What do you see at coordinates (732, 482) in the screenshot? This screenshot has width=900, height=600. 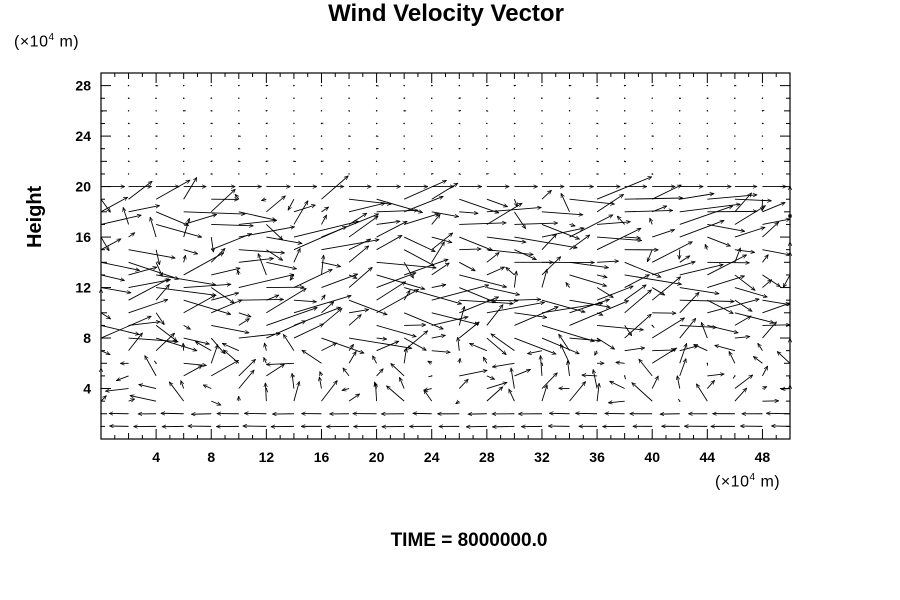 I see `x-unit-prefix: (×10` at bounding box center [732, 482].